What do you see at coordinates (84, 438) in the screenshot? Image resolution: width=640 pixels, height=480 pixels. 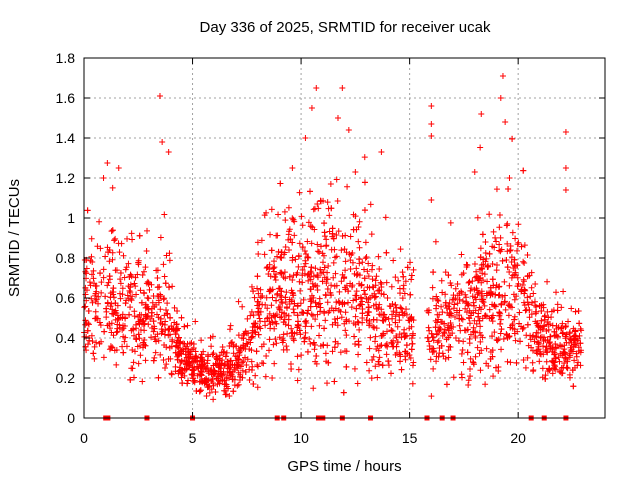 I see `x-tick-label: 0` at bounding box center [84, 438].